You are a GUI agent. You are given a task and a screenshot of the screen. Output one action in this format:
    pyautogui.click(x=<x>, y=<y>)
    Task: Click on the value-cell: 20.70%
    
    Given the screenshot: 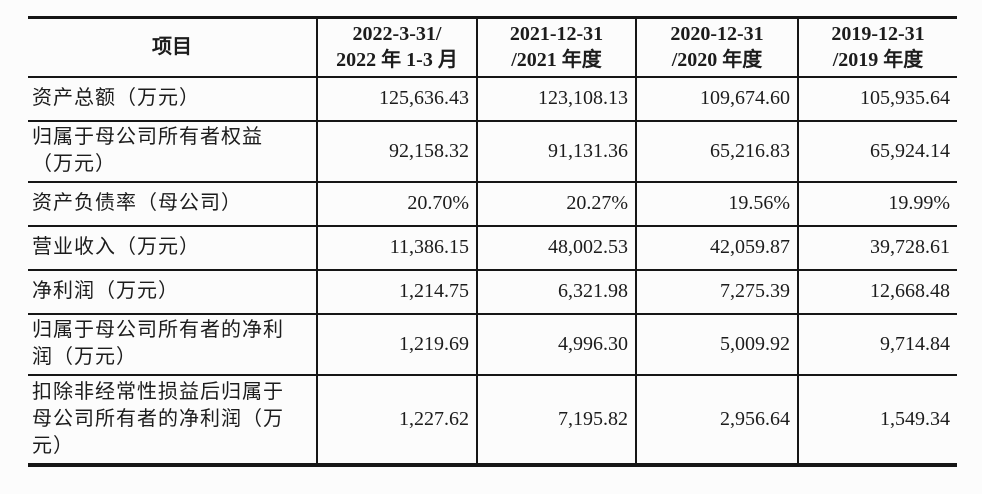 What is the action you would take?
    pyautogui.click(x=396, y=204)
    